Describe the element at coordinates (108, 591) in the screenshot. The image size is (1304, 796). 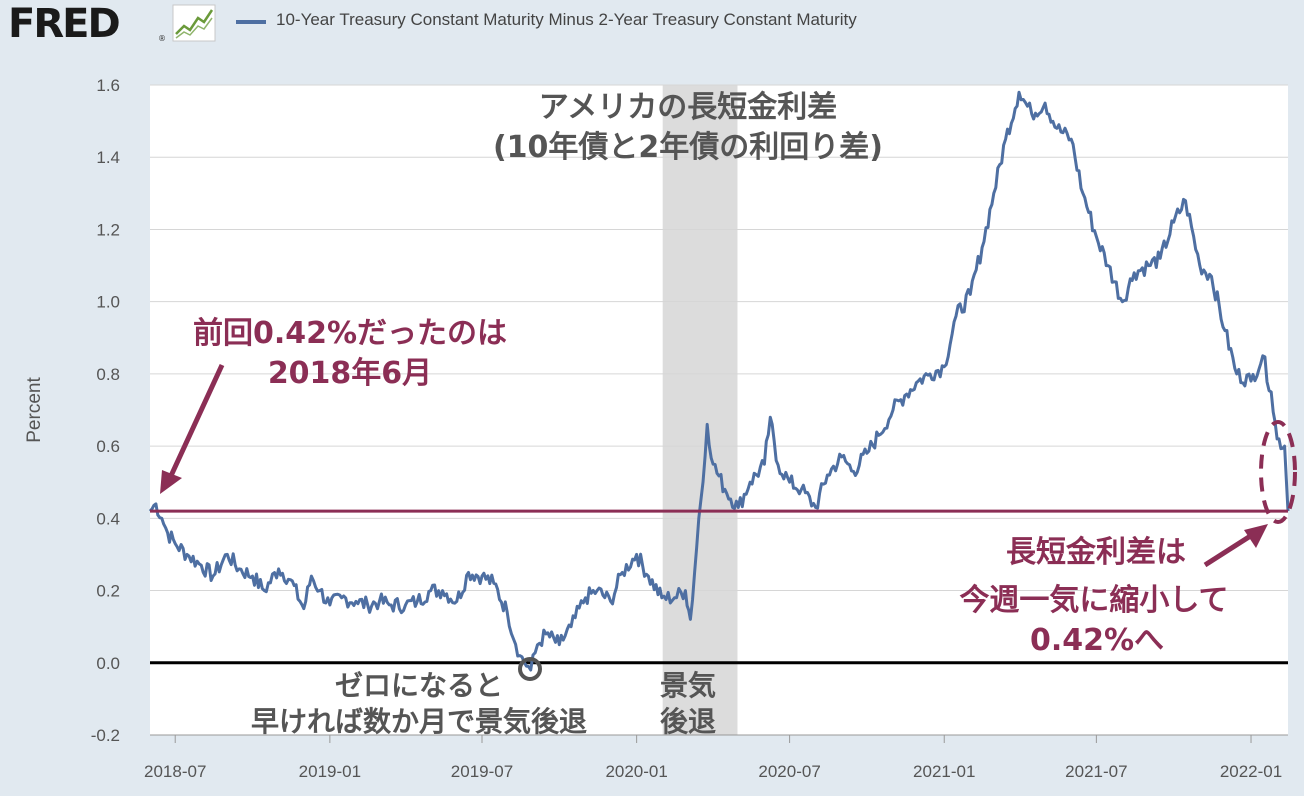
I see `y-tick-label: 0.2` at that location.